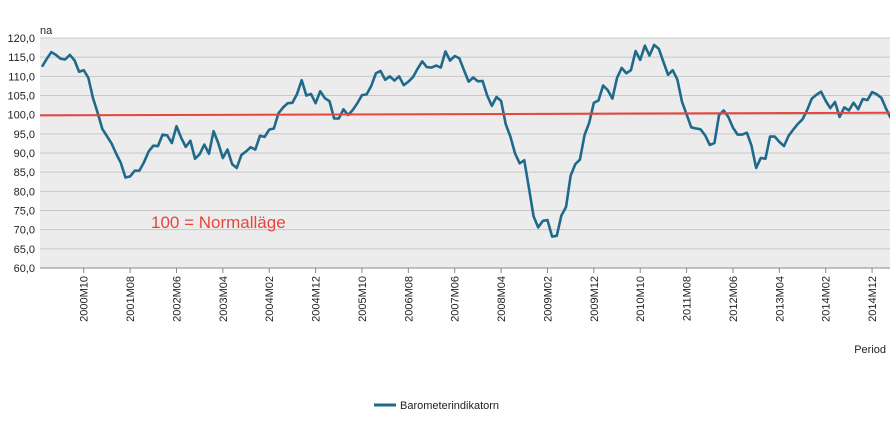 The image size is (890, 426). I want to click on x-tick-label: 2009M12, so click(595, 299).